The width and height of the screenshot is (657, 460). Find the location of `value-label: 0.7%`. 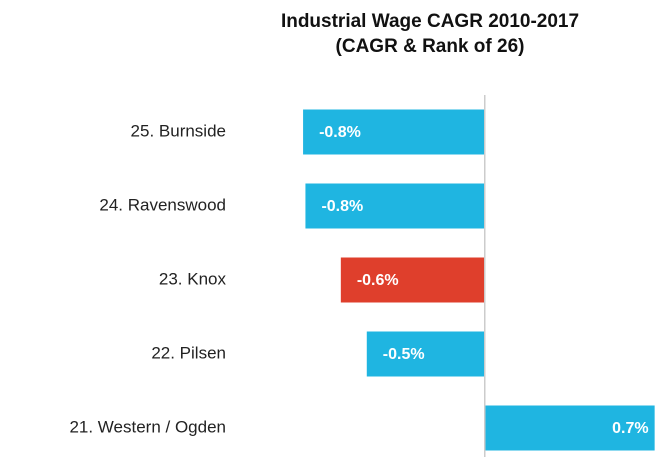

value-label: 0.7% is located at coordinates (630, 428).